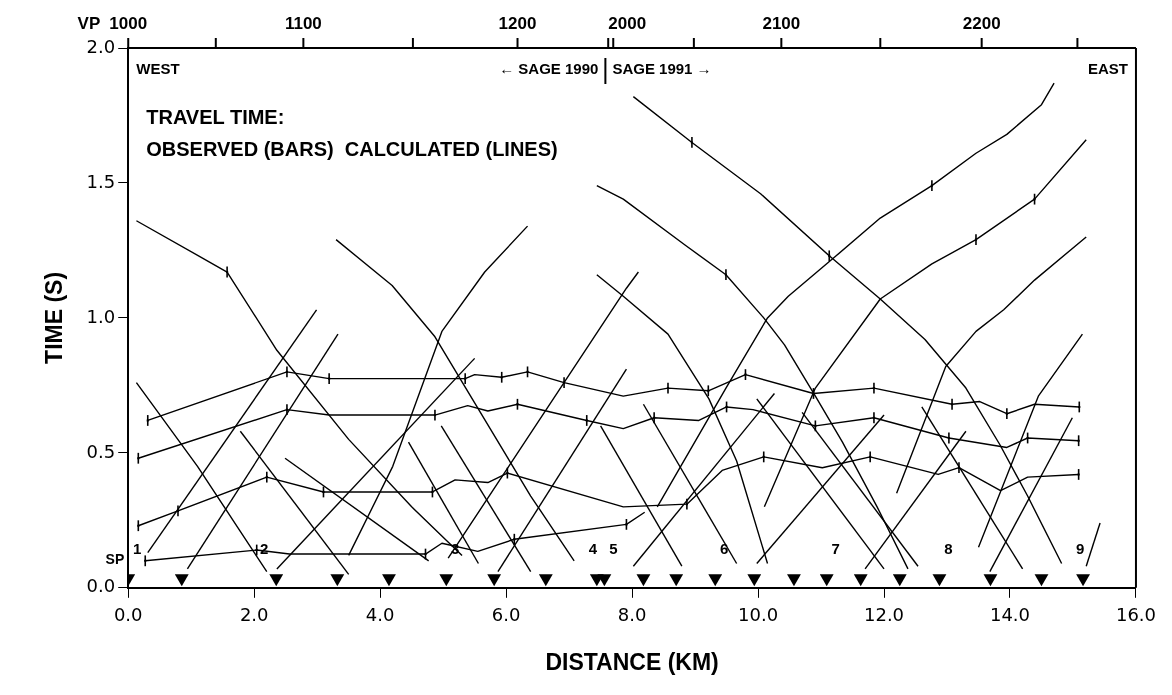 The image size is (1172, 695). Describe the element at coordinates (137, 549) in the screenshot. I see `annotation: 1` at that location.